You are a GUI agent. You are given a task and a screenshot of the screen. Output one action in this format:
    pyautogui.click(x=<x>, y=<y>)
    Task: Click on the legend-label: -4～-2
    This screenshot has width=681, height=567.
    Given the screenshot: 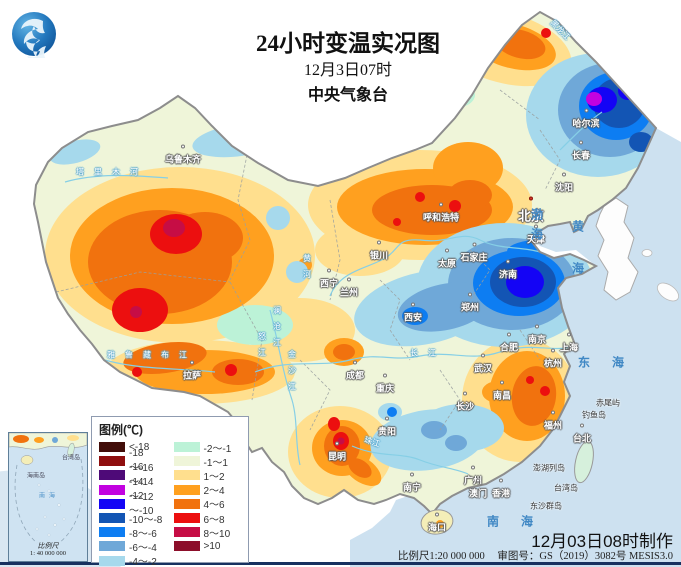 What is the action you would take?
    pyautogui.click(x=143, y=562)
    